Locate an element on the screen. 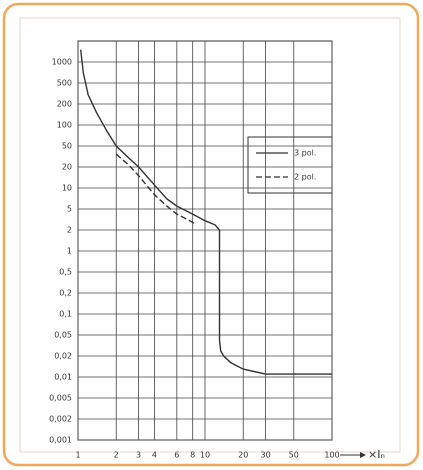 The image size is (423, 470). y-tick-label: 1000 is located at coordinates (62, 62).